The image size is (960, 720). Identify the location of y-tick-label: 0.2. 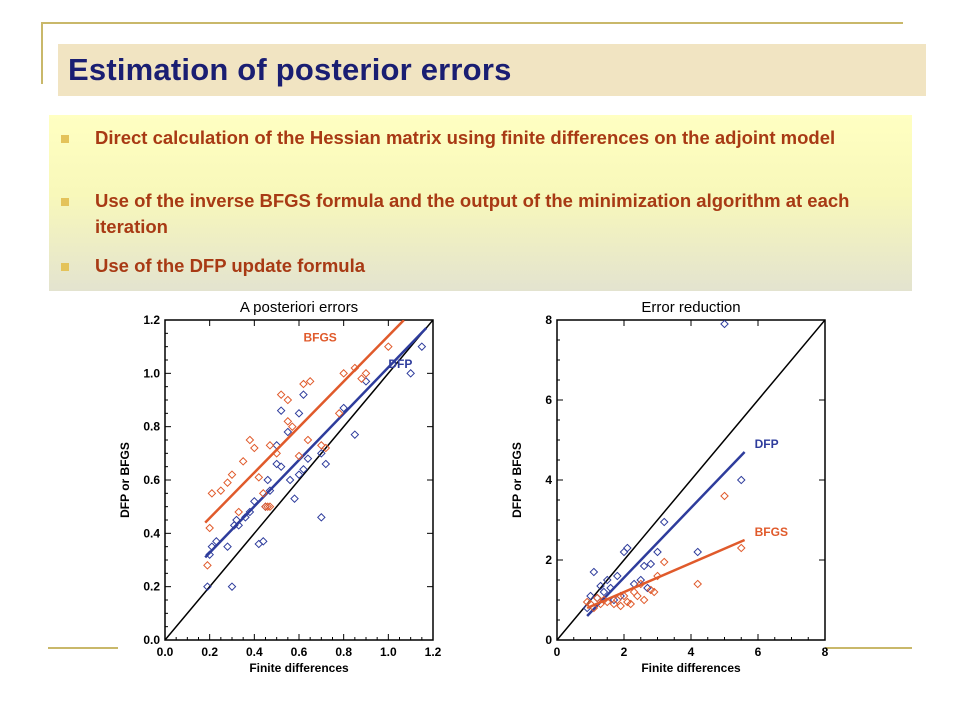
(151, 587).